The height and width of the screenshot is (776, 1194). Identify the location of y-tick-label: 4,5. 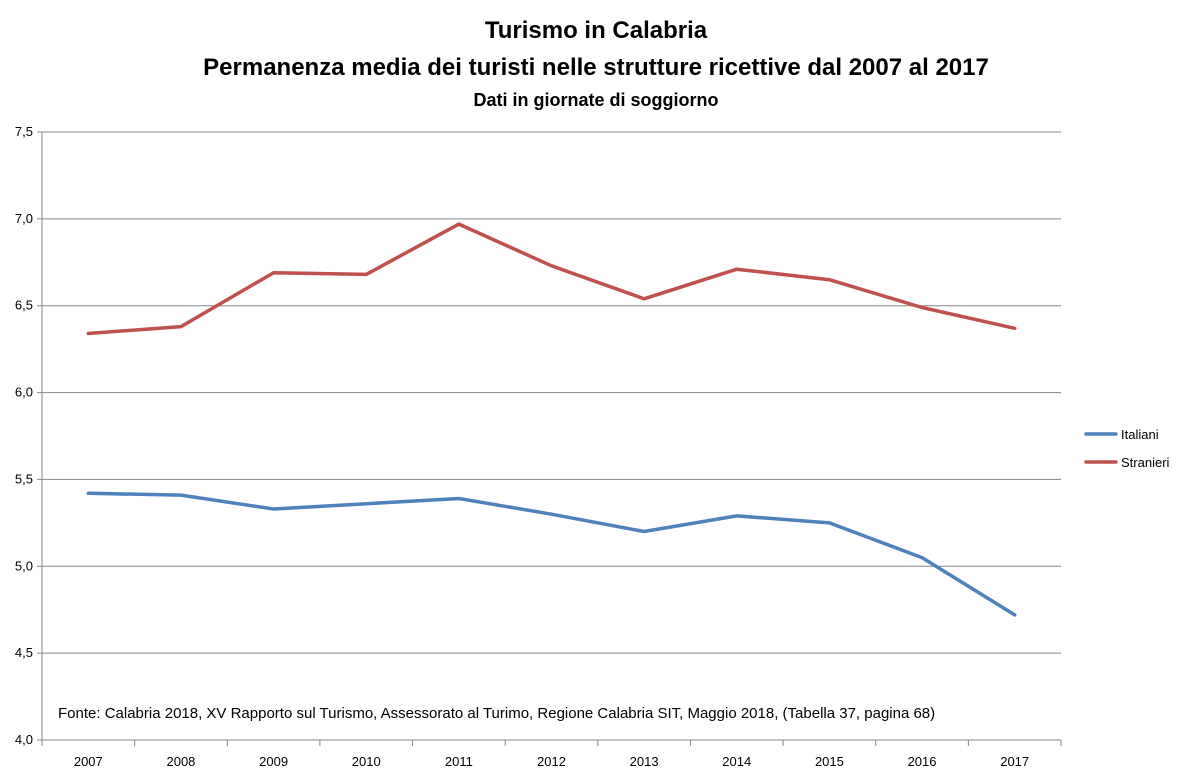
(24, 652).